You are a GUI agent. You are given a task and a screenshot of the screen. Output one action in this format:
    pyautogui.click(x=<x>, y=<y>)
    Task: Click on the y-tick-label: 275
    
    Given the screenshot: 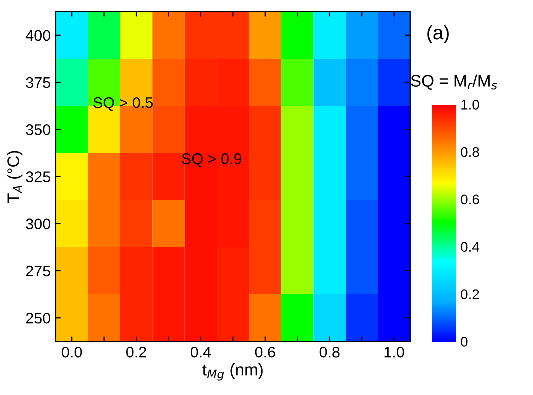 What is the action you would take?
    pyautogui.click(x=38, y=271)
    